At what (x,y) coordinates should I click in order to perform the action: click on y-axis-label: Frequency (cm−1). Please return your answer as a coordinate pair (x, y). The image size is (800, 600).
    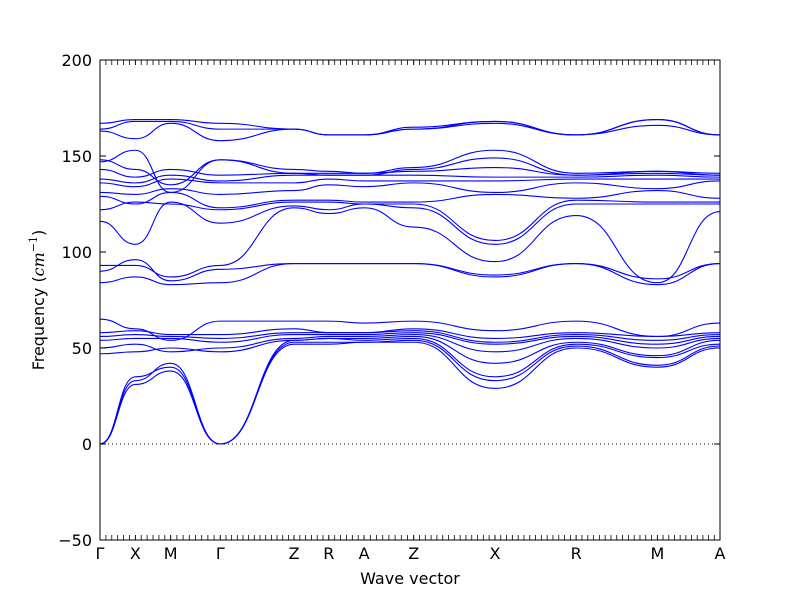
    Looking at the image, I should click on (37, 300).